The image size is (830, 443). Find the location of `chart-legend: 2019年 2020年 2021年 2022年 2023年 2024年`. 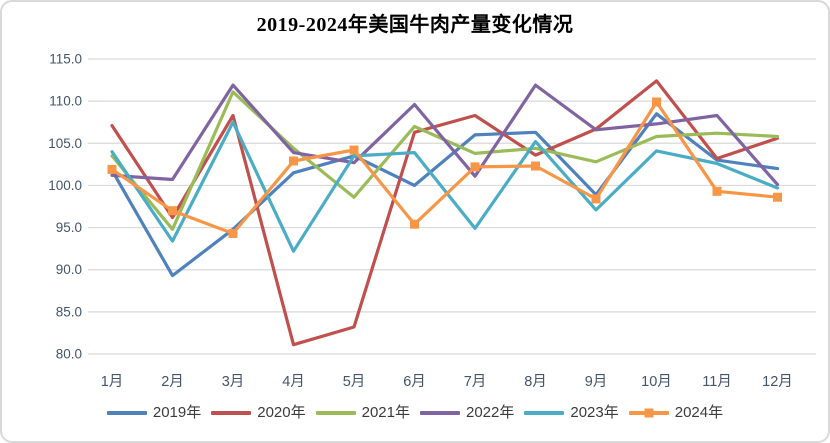

chart-legend: 2019年 2020年 2021年 2022年 2023年 2024年 is located at coordinates (415, 412).